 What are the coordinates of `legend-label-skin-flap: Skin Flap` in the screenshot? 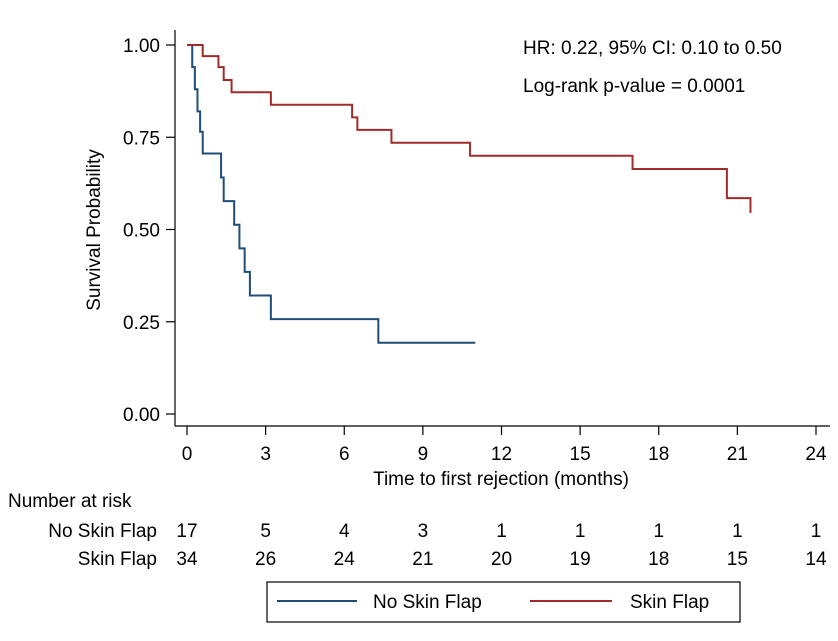 It's located at (669, 602).